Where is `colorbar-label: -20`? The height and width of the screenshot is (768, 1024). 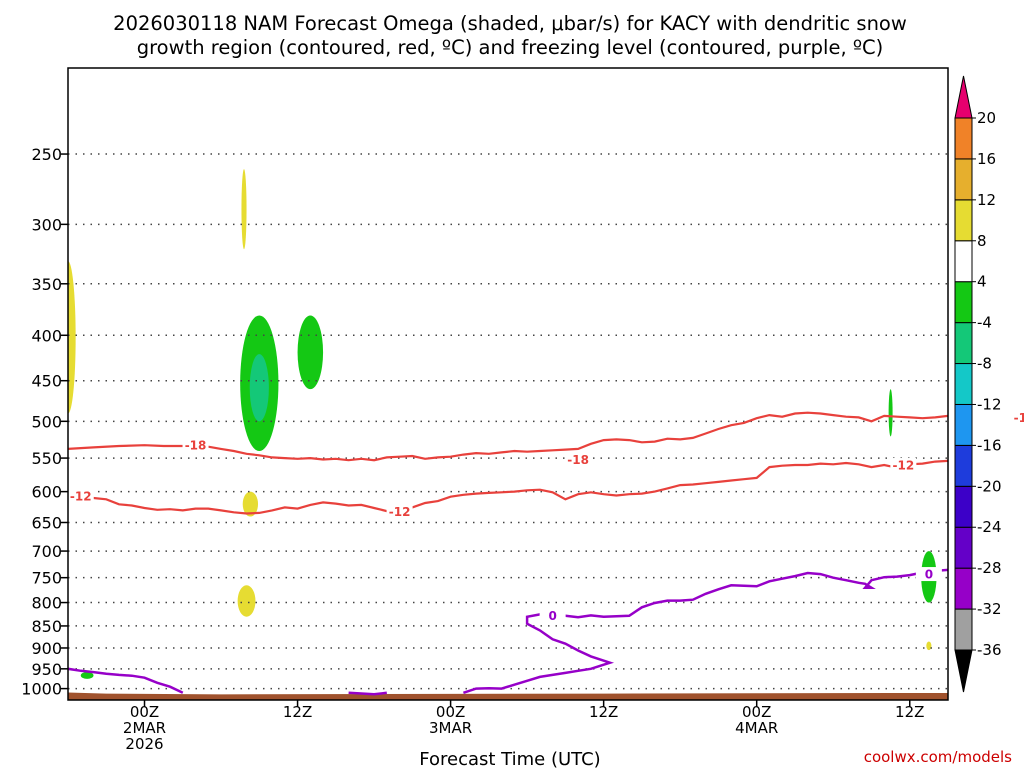 colorbar-label: -20 is located at coordinates (989, 486).